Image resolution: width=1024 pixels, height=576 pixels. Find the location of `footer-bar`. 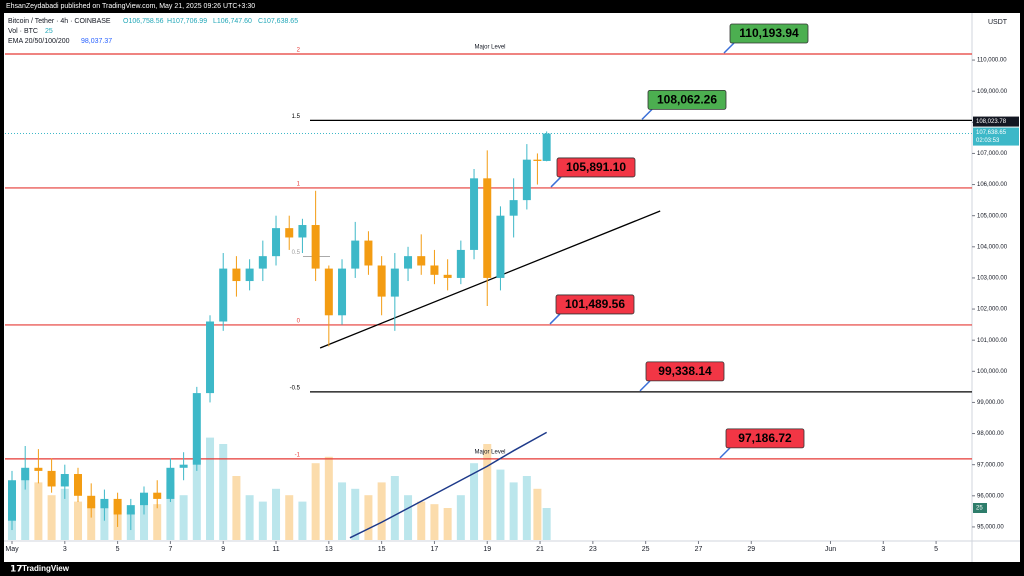

footer-bar is located at coordinates (512, 569).